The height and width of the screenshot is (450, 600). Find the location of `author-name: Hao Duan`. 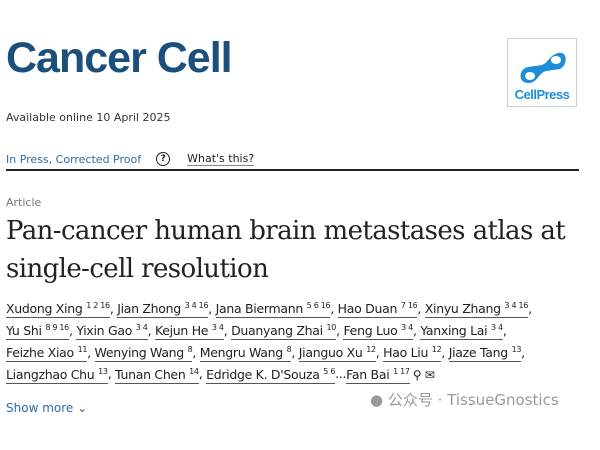

author-name: Hao Duan is located at coordinates (367, 309).